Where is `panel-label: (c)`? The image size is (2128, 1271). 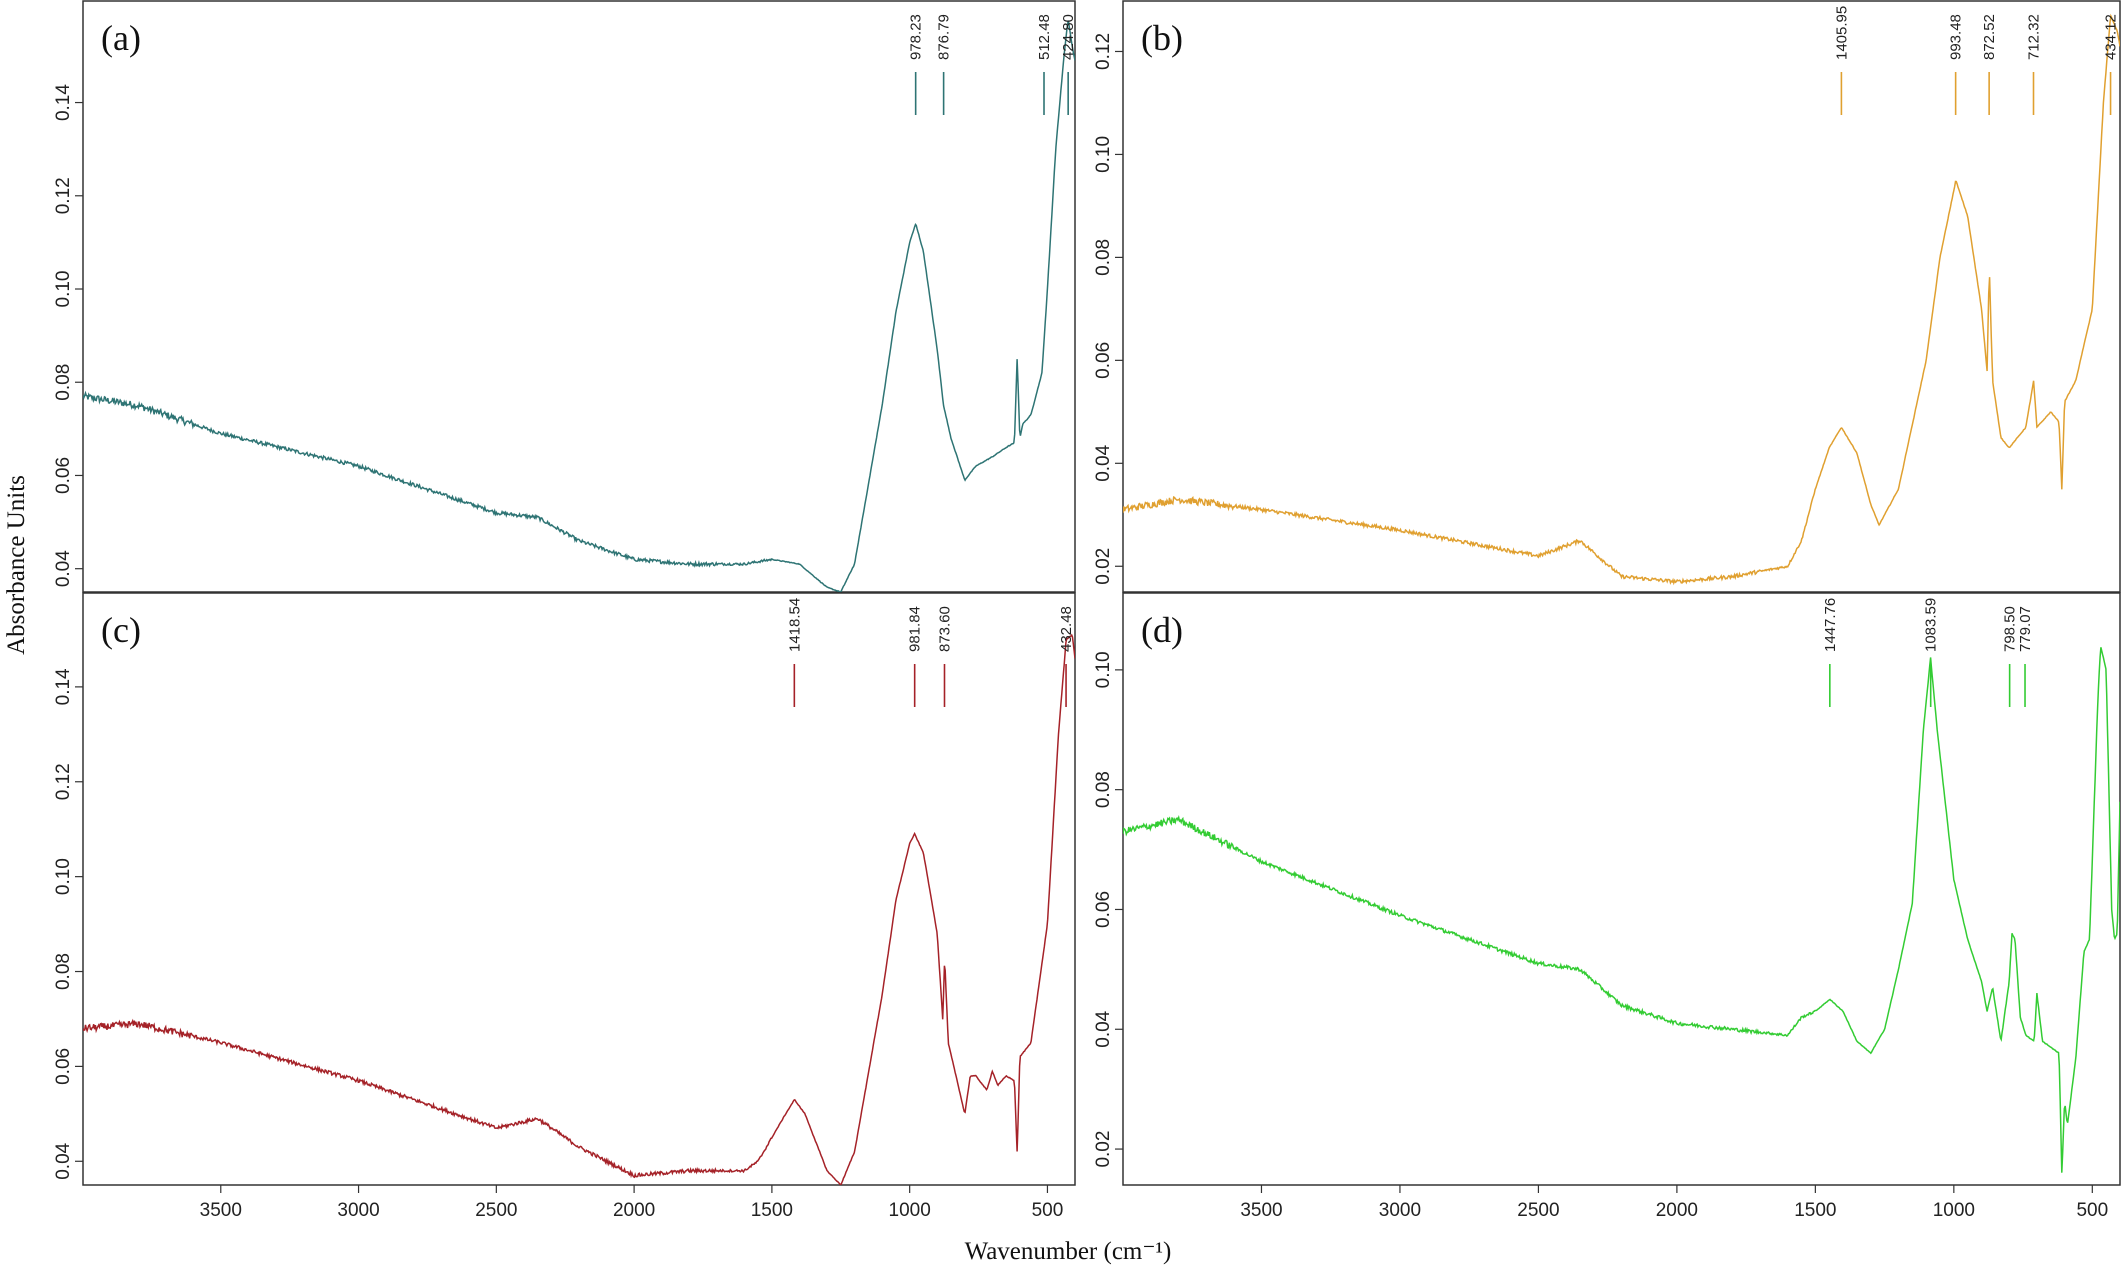
panel-label: (c) is located at coordinates (121, 630).